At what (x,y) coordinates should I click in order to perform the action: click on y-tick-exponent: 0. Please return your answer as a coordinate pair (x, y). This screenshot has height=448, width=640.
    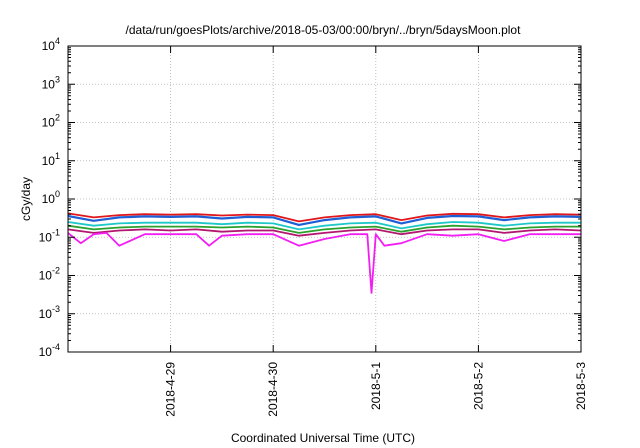
    Looking at the image, I should click on (57, 194).